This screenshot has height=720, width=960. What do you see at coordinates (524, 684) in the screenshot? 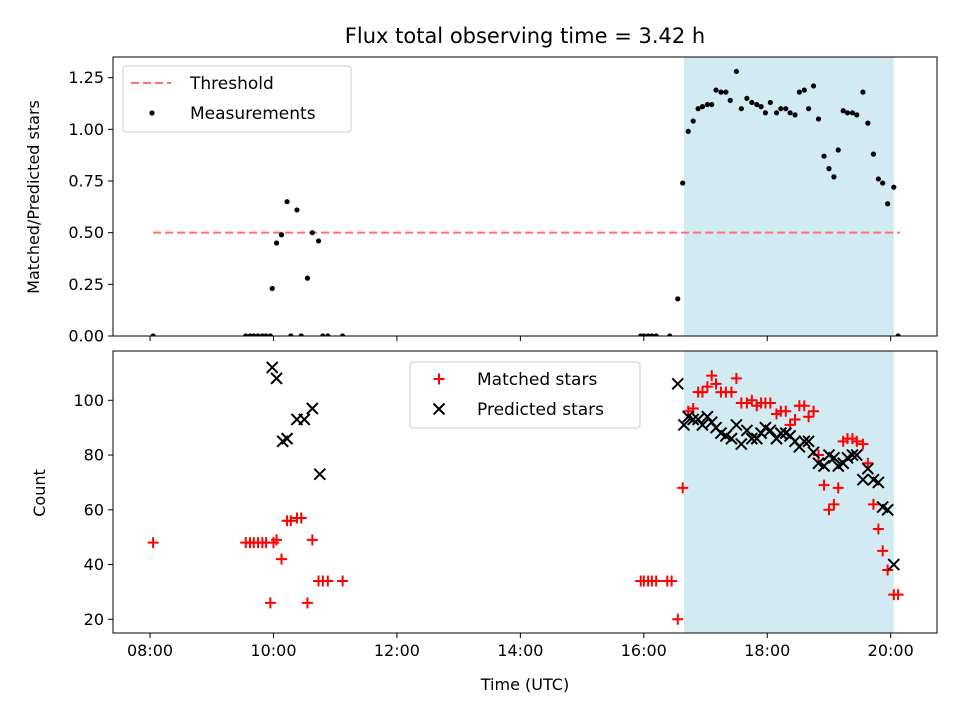
I see `x-axis-label: Time (UTC)` at bounding box center [524, 684].